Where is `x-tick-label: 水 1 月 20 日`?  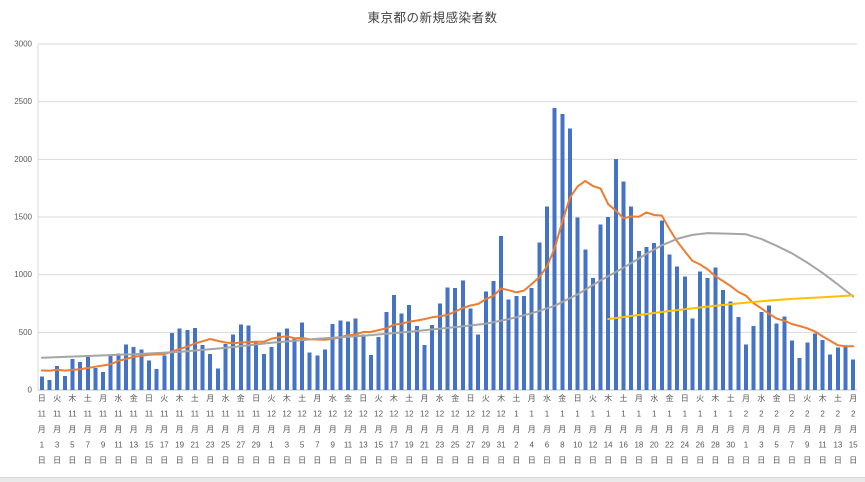
x-tick-label: 水 1 月 20 日 is located at coordinates (654, 429).